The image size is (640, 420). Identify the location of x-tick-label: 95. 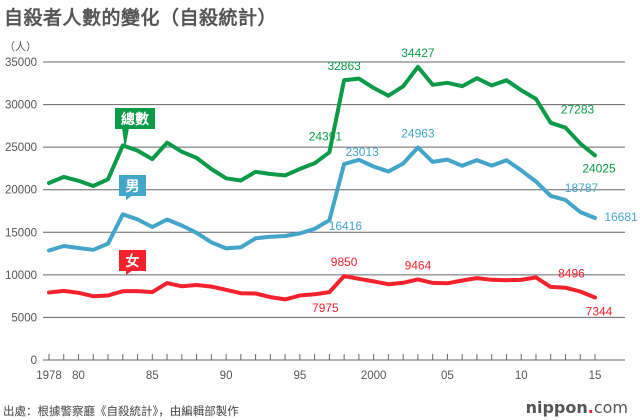
(299, 376).